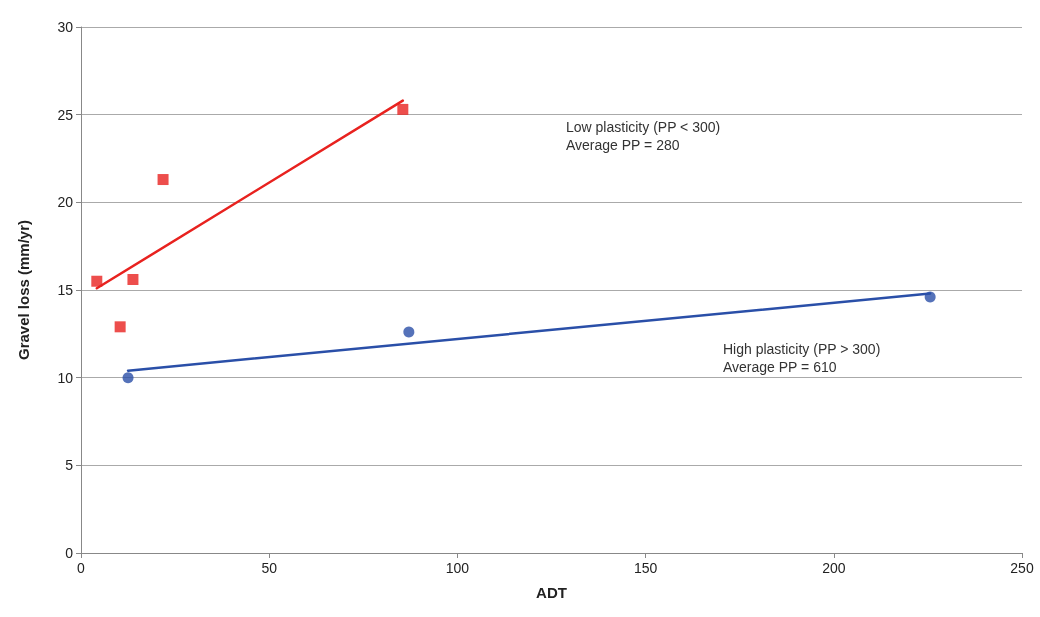 The height and width of the screenshot is (617, 1040). What do you see at coordinates (65, 290) in the screenshot?
I see `y-tick-label: 15` at bounding box center [65, 290].